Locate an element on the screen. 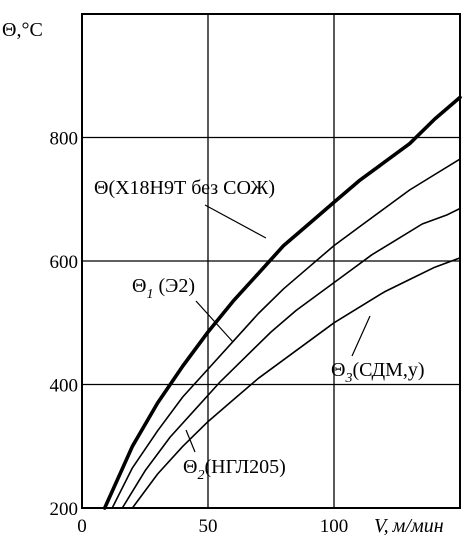 This screenshot has width=475, height=542. y-tick-label-600: 600 is located at coordinates (64, 262).